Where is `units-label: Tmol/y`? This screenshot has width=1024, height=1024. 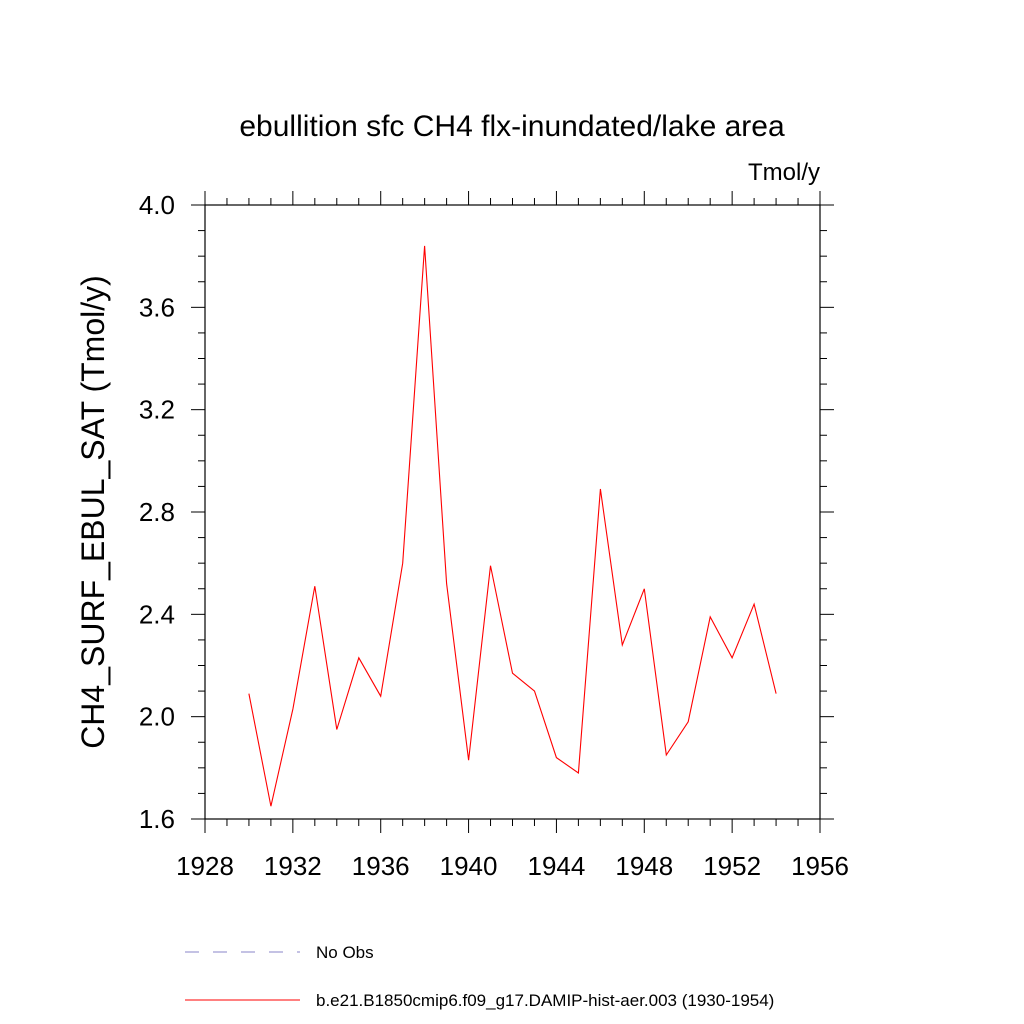
units-label: Tmol/y is located at coordinates (784, 172).